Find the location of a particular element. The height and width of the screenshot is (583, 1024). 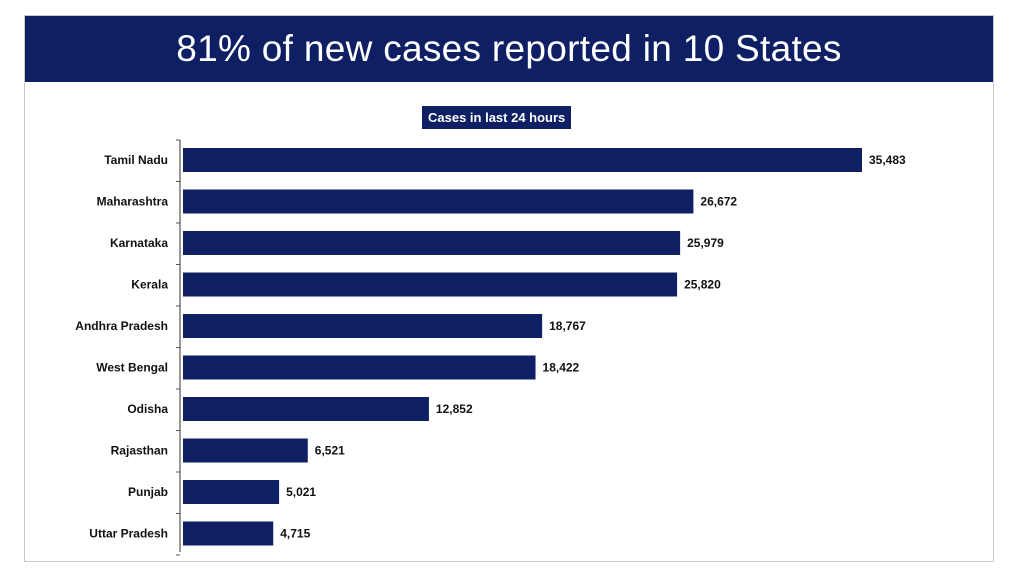

category-label: Odisha is located at coordinates (147, 409).